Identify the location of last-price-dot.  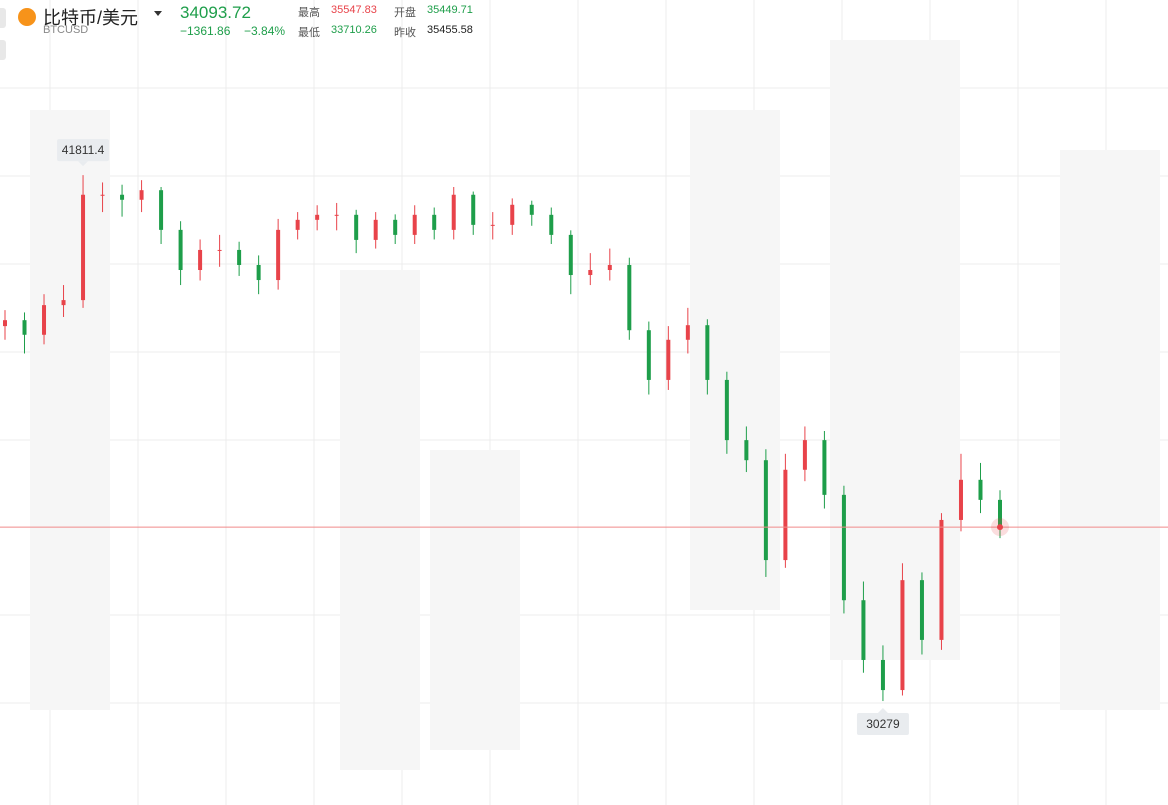
(1000, 527).